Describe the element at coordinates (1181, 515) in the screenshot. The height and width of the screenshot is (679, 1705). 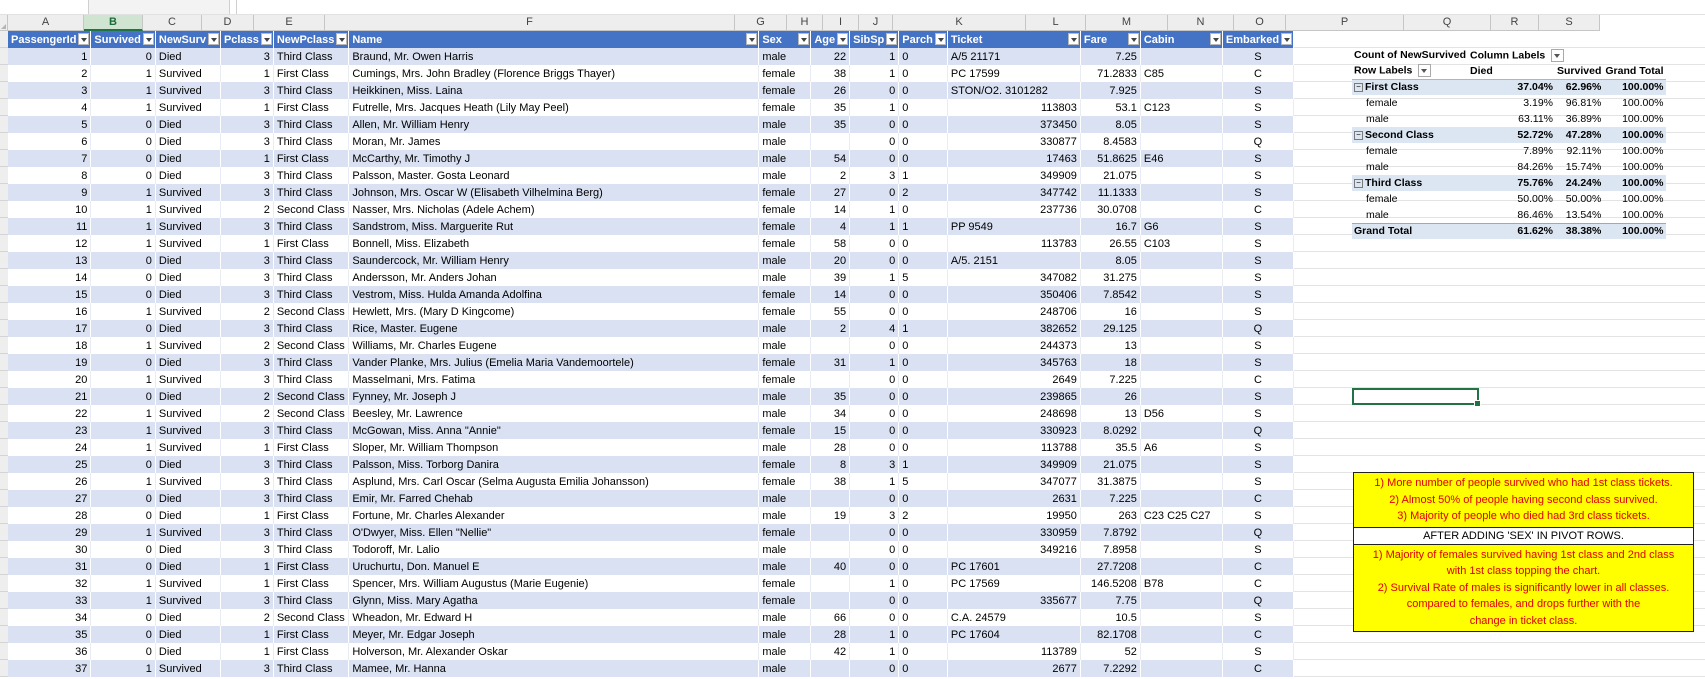
I see `table-cell: C23 C25 C27` at that location.